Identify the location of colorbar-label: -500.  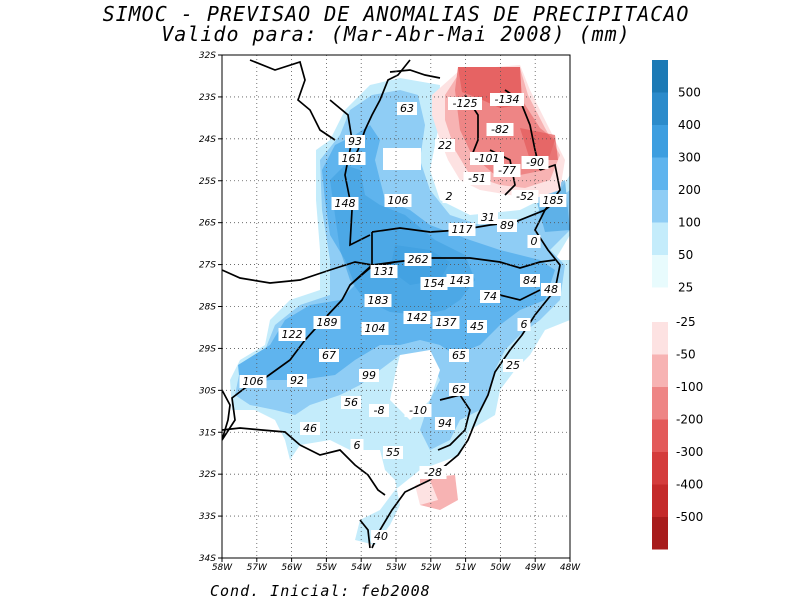
(689, 517).